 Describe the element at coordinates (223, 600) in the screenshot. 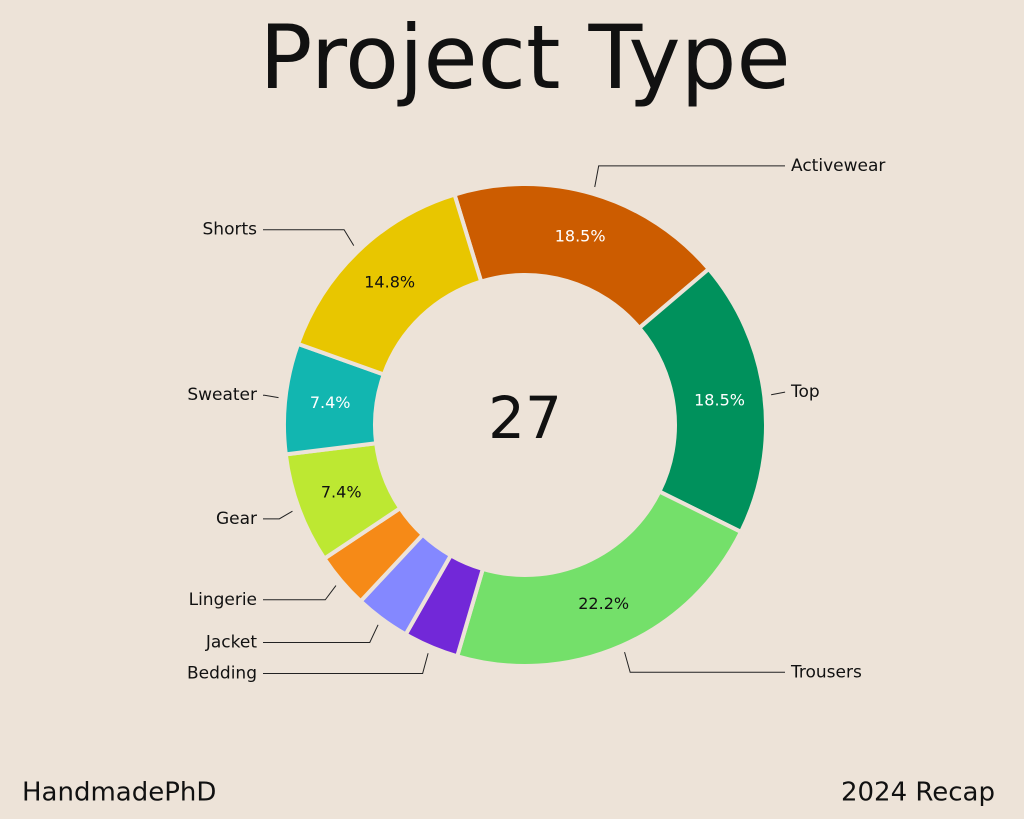

I see `category-label: Lingerie` at that location.